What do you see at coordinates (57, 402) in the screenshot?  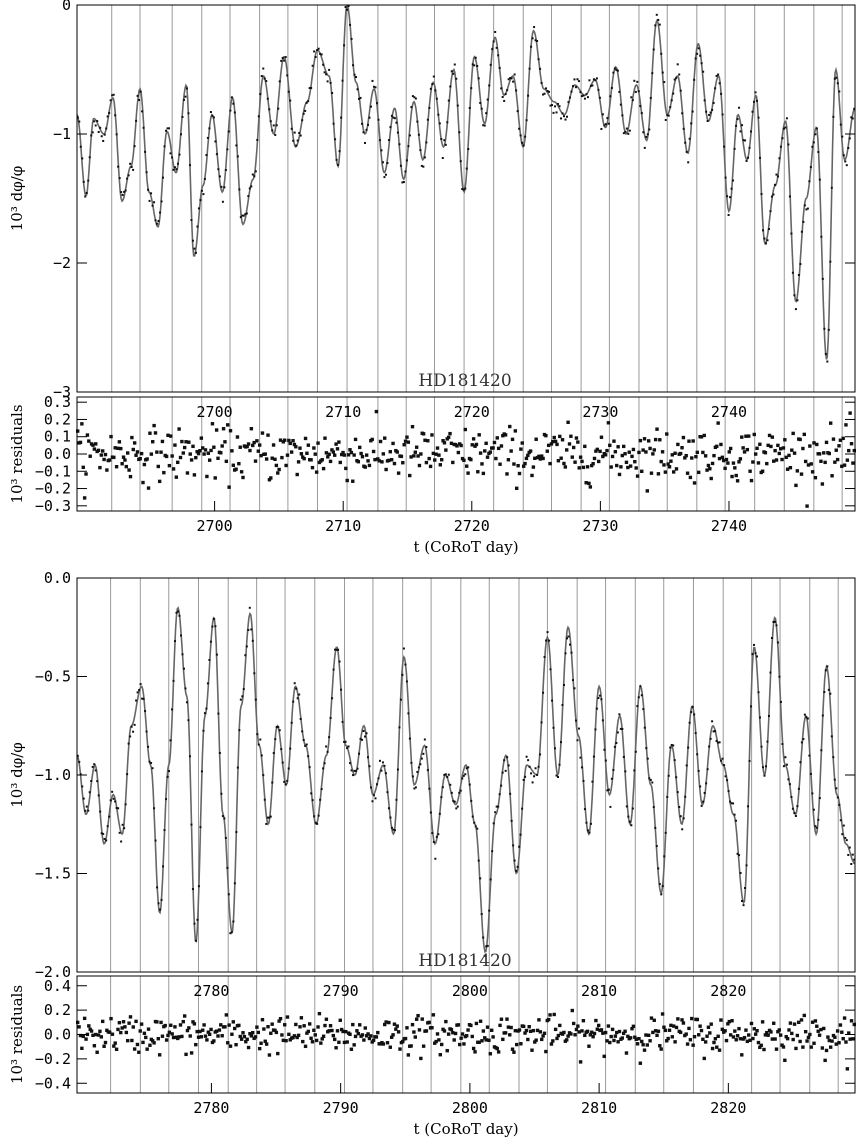 I see `y-tick-label: 0.3` at bounding box center [57, 402].